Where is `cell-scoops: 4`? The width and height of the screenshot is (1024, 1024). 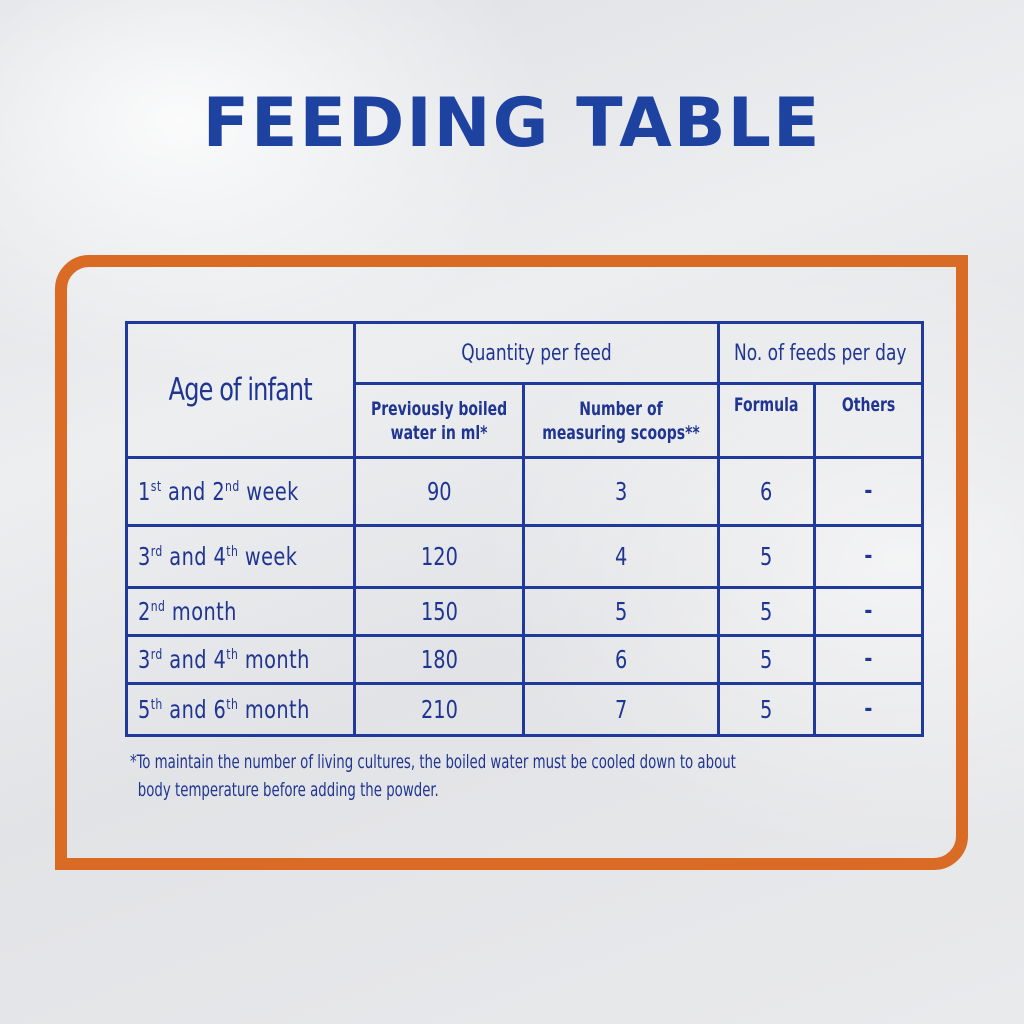
cell-scoops: 4 is located at coordinates (621, 556).